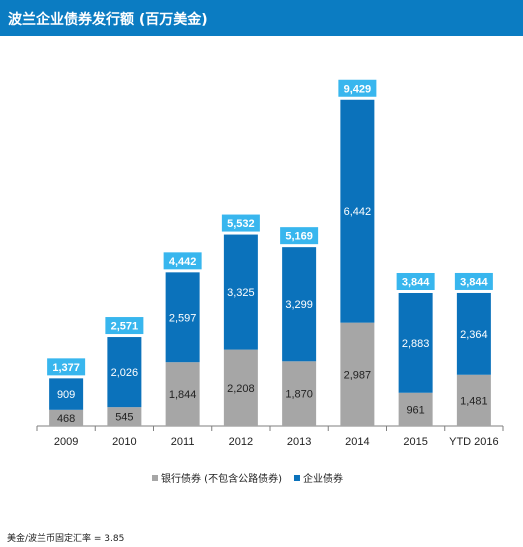 This screenshot has height=547, width=523. I want to click on legend-swatch-corporate-bonds, so click(296, 478).